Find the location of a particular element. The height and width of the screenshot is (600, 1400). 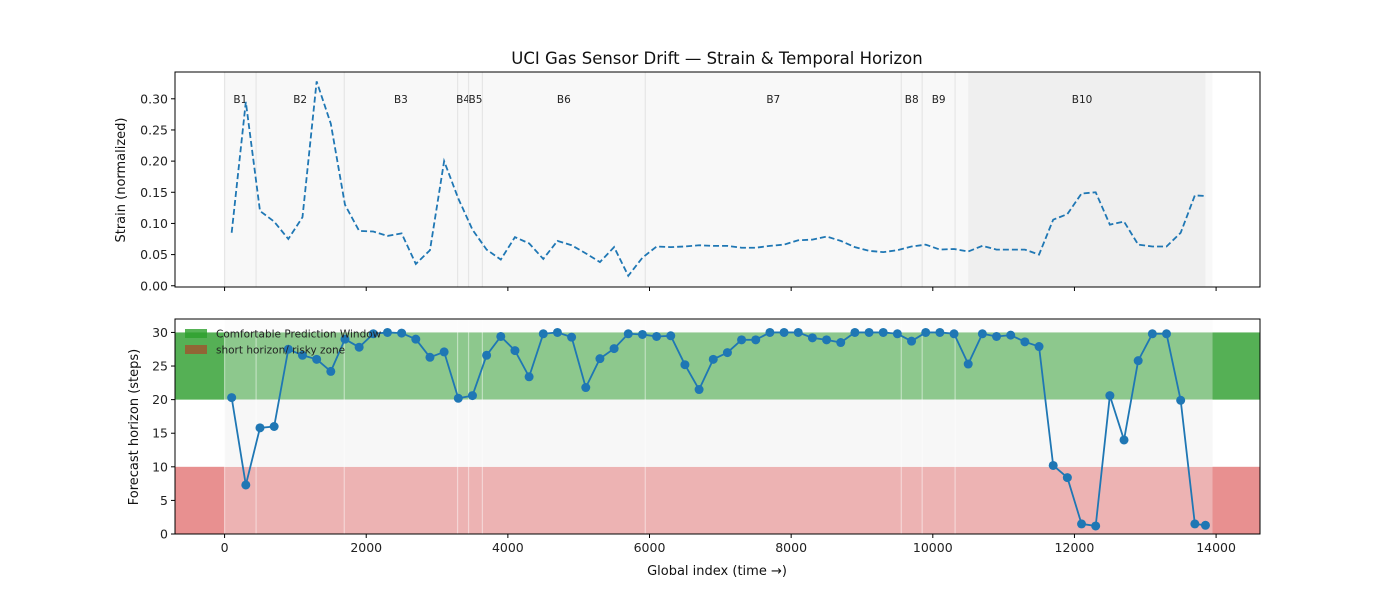

batch-label: B5 is located at coordinates (476, 100).